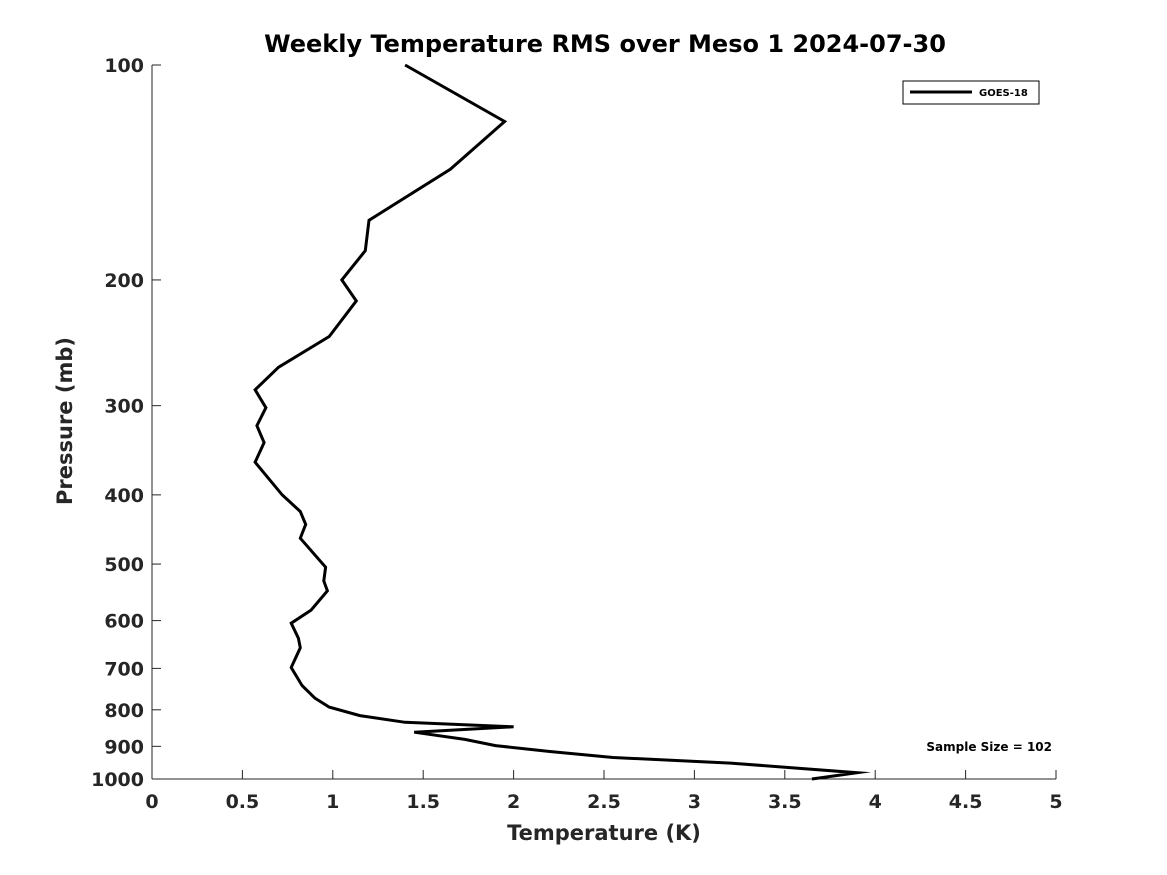 The width and height of the screenshot is (1167, 875). Describe the element at coordinates (332, 802) in the screenshot. I see `x-tick-label: 1` at that location.